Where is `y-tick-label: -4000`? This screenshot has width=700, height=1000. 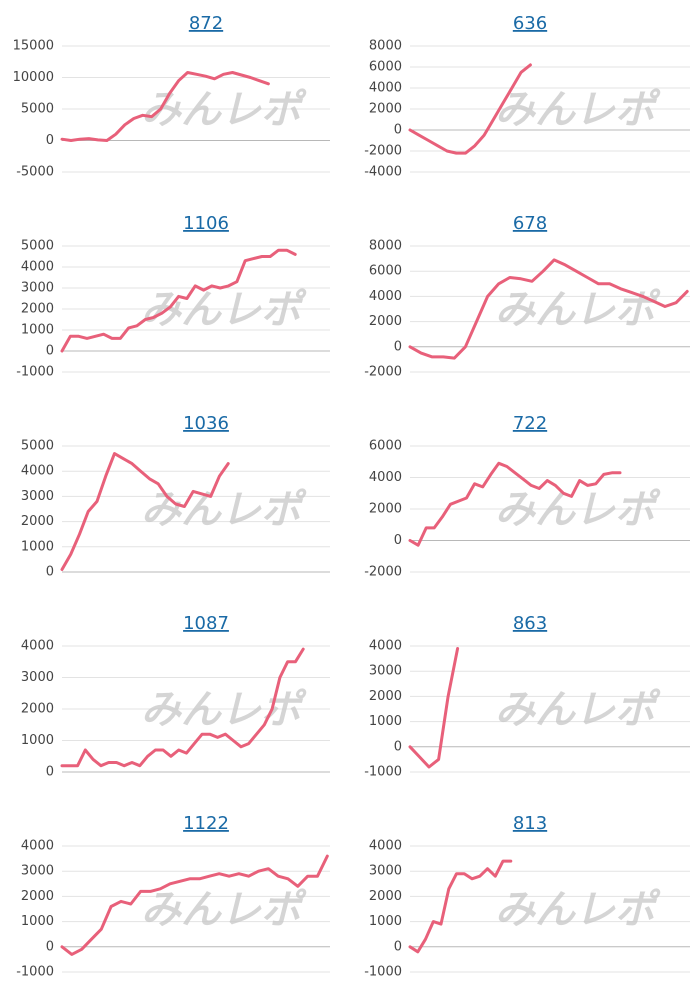
y-tick-label: -4000 is located at coordinates (383, 172).